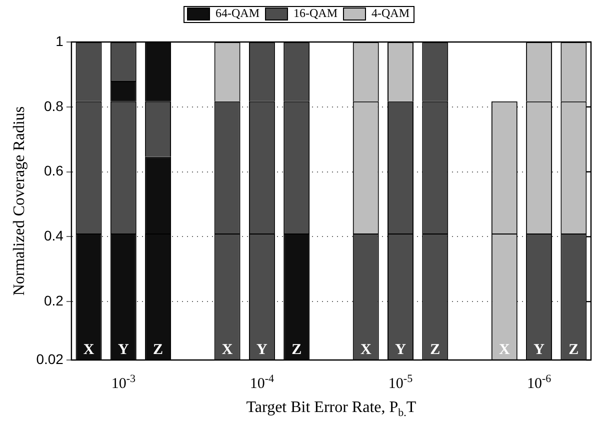 This screenshot has width=603, height=426. I want to click on y-axis-title: Normalized Coverage Radius, so click(19, 201).